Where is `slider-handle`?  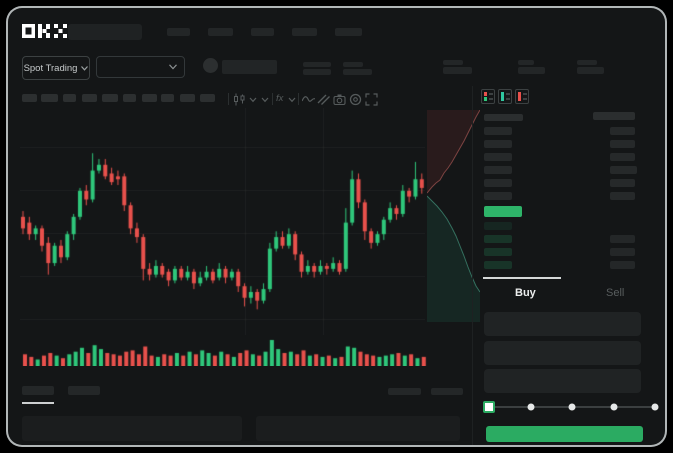 slider-handle is located at coordinates (489, 407).